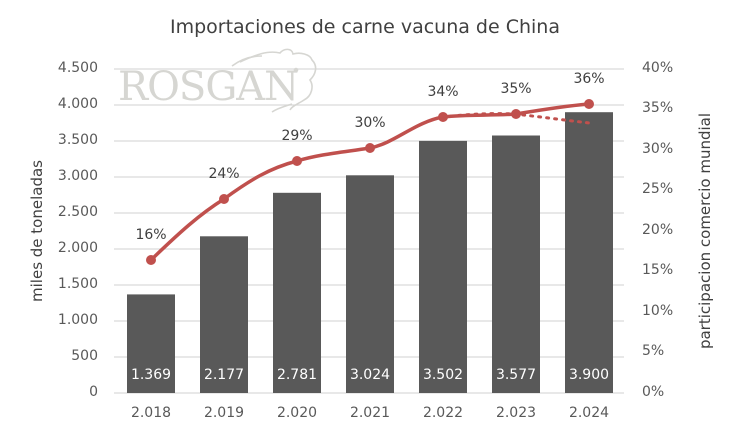 The image size is (730, 441). What do you see at coordinates (589, 79) in the screenshot?
I see `share-value-label: 36%` at bounding box center [589, 79].